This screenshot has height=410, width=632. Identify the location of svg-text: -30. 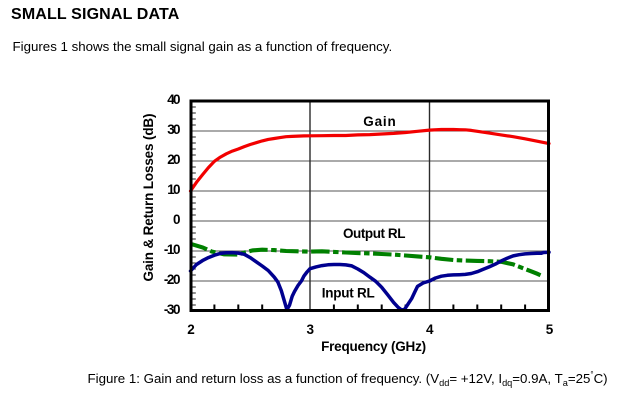
(172, 309).